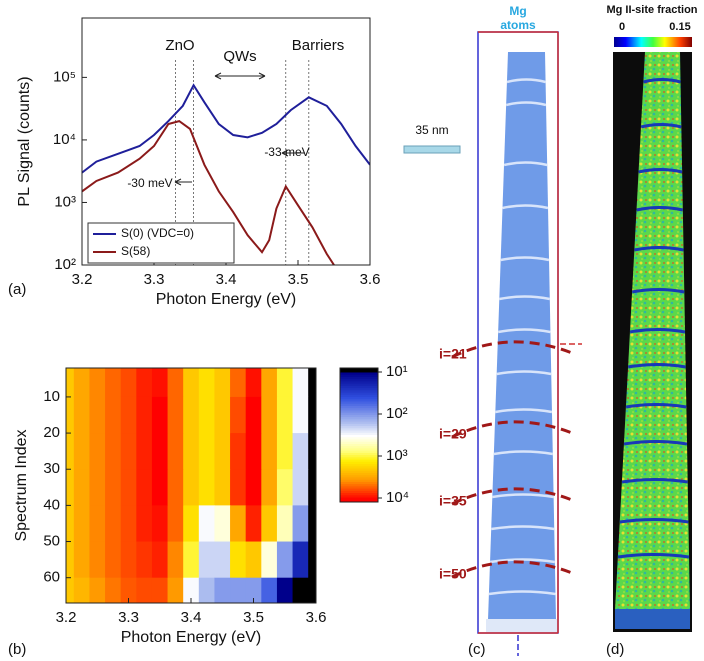  I want to click on legend-label: S(0) (VDC=0), so click(157, 233).